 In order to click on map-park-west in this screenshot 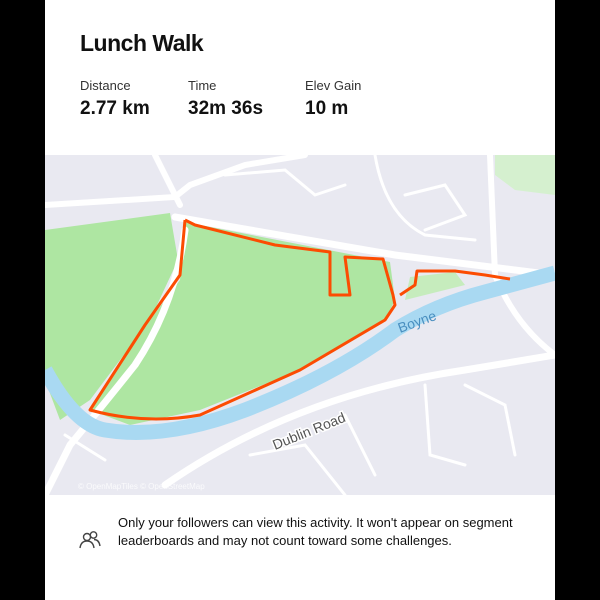, I will do `click(111, 316)`.